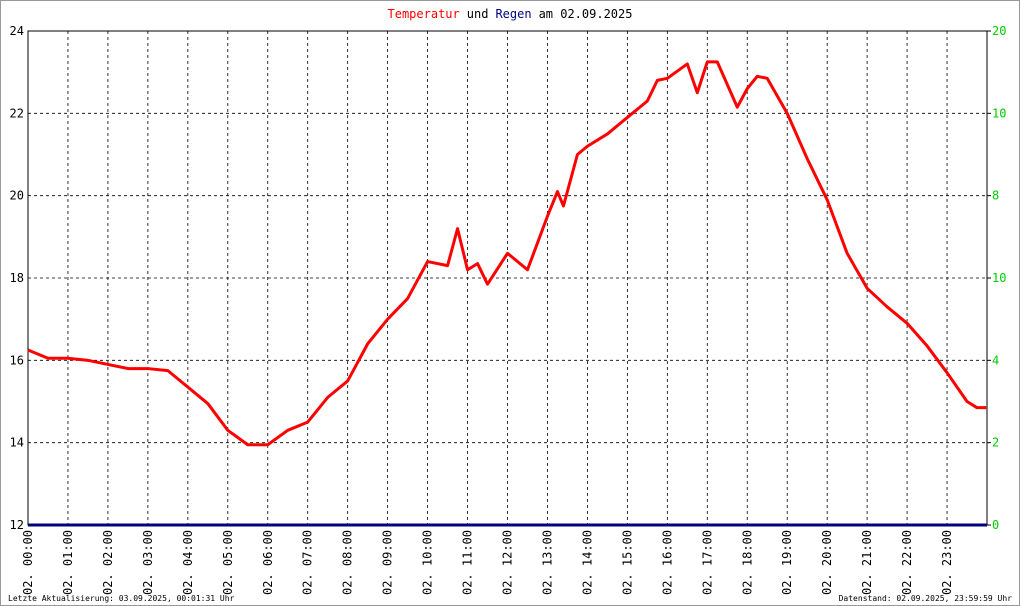 The width and height of the screenshot is (1020, 606). What do you see at coordinates (17, 525) in the screenshot?
I see `y-tick-label: 12` at bounding box center [17, 525].